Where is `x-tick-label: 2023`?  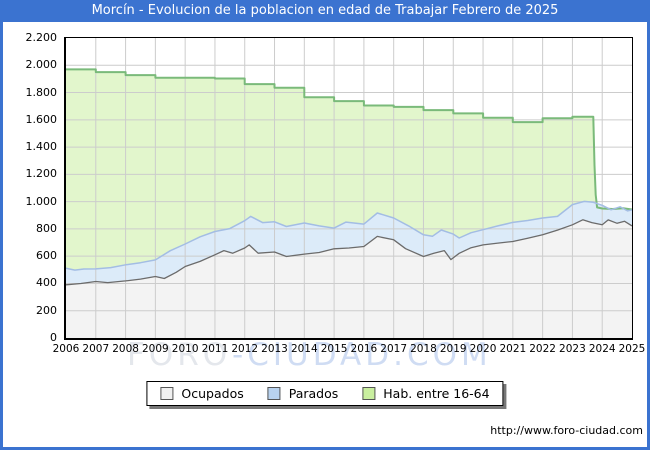 x-tick-label: 2023 is located at coordinates (572, 349).